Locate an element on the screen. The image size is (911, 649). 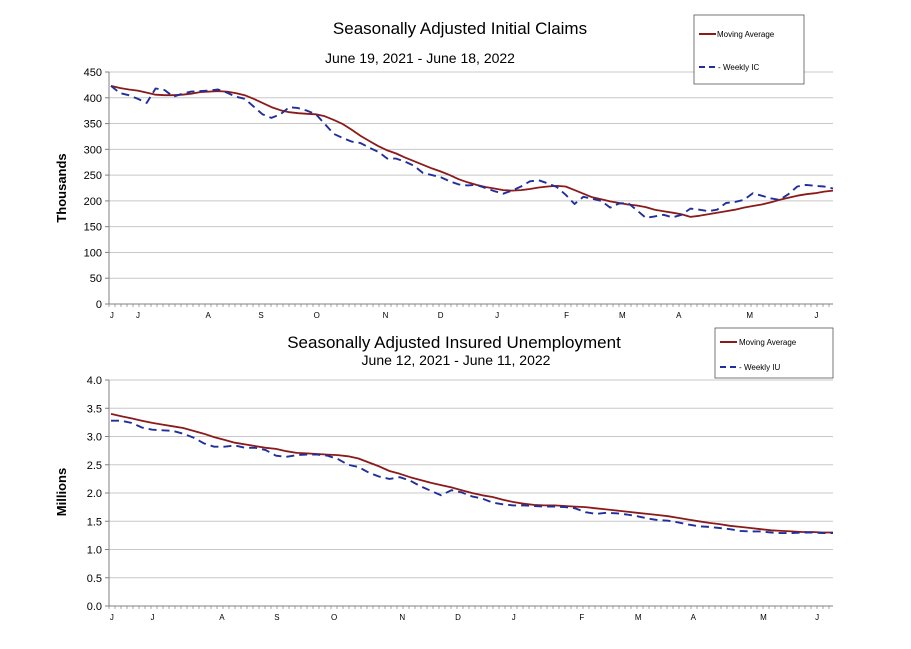
series-line-moving-average is located at coordinates (471, 473).